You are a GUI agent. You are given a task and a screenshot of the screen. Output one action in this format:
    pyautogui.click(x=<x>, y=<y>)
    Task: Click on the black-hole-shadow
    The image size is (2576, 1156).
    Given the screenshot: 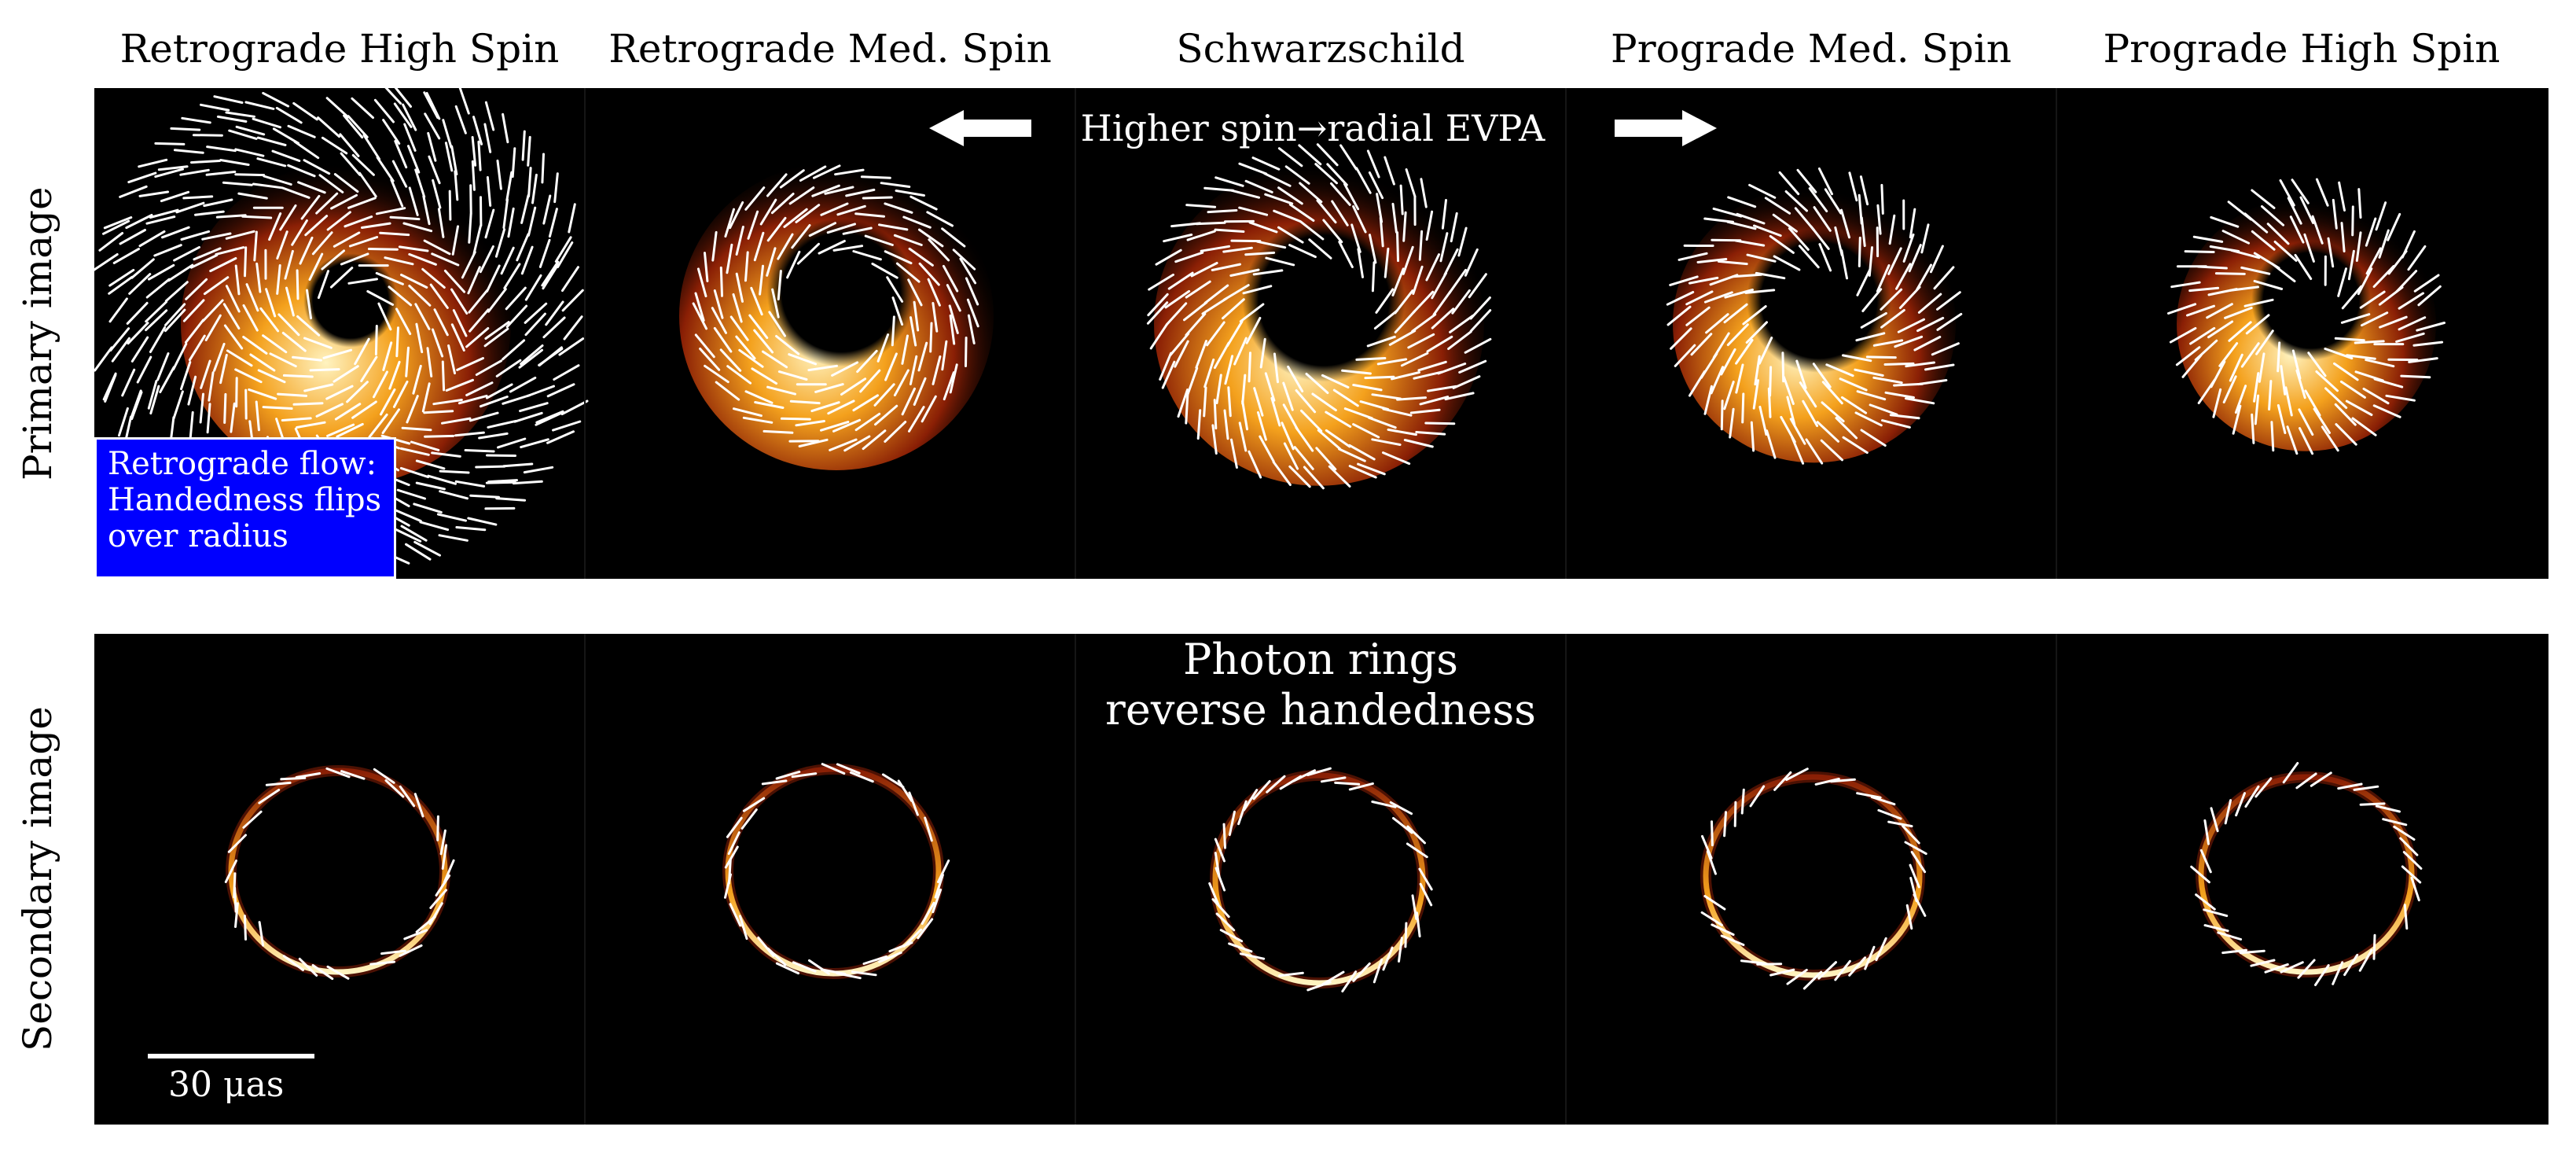 What is the action you would take?
    pyautogui.click(x=1819, y=301)
    